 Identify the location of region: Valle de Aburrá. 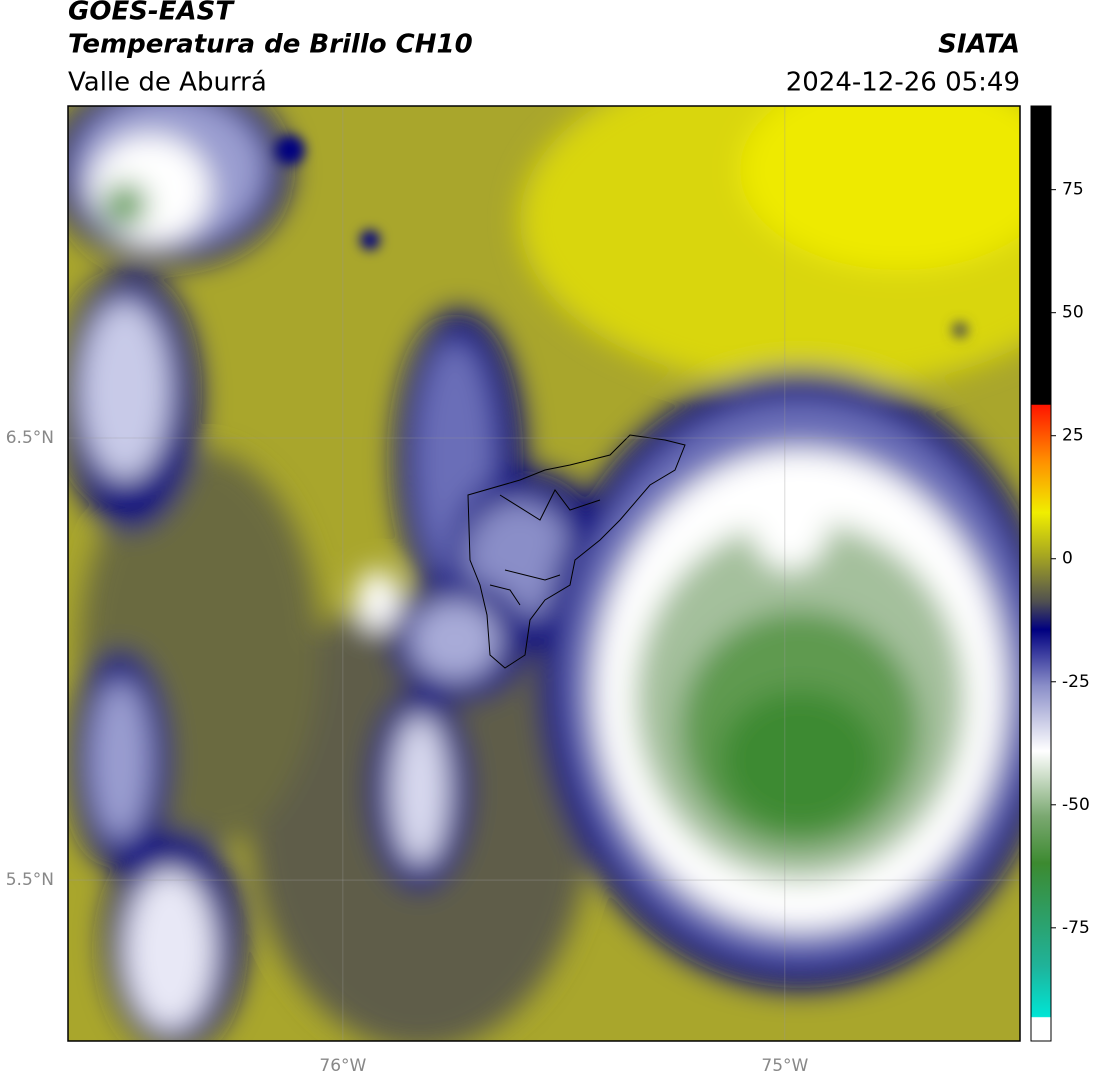
(167, 83).